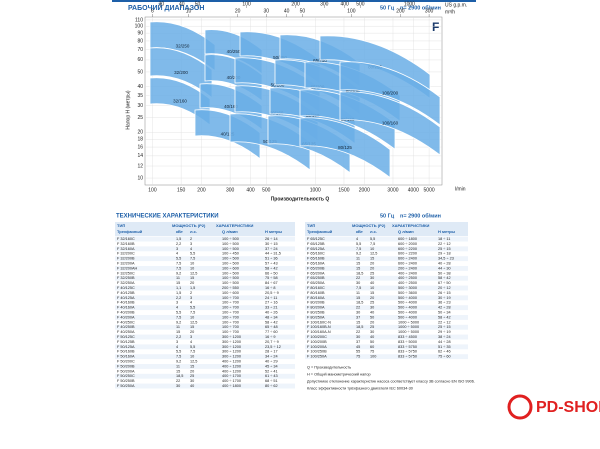 This screenshot has width=600, height=449. I want to click on subheader: Q л/мин, so click(230, 231).